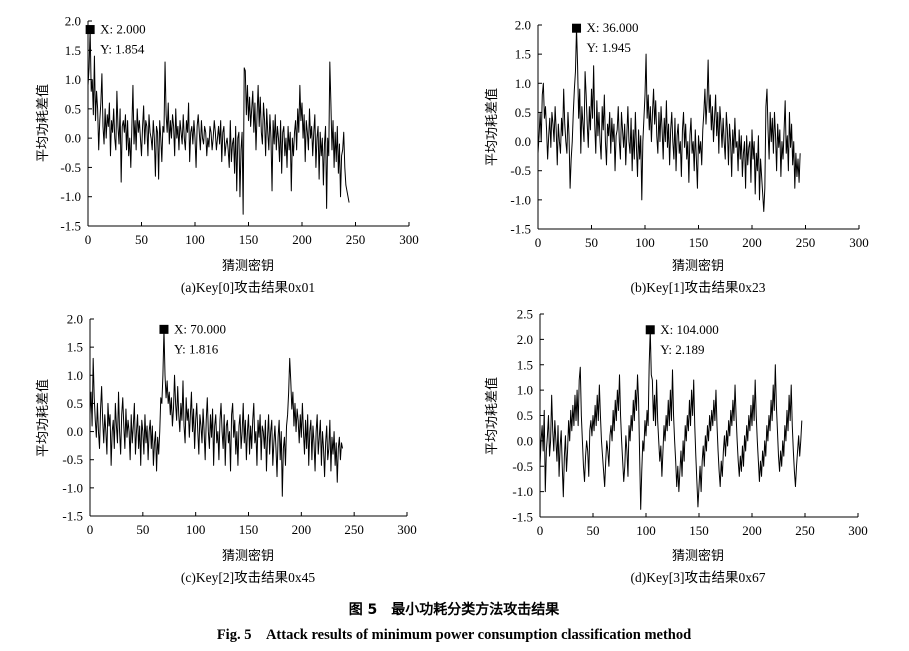 The width and height of the screenshot is (909, 651). I want to click on subplot-caption: (b)Key[1]攻击结果0x23, so click(698, 287).